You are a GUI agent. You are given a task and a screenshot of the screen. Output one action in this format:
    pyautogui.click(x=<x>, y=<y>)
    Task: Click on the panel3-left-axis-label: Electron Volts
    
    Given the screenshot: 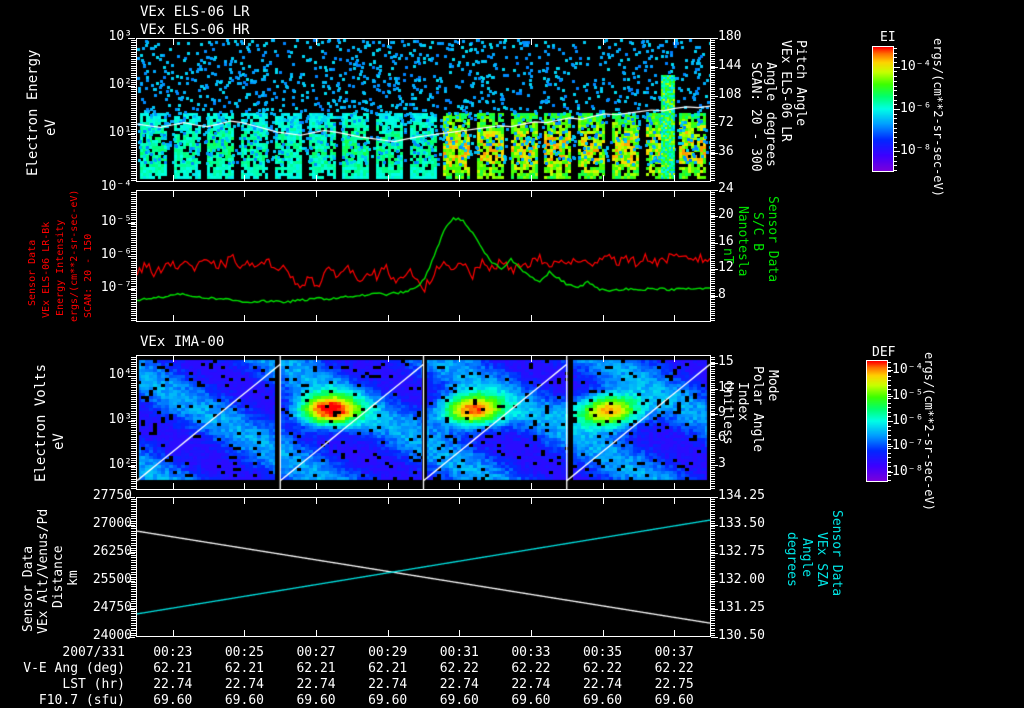 What is the action you would take?
    pyautogui.click(x=41, y=422)
    